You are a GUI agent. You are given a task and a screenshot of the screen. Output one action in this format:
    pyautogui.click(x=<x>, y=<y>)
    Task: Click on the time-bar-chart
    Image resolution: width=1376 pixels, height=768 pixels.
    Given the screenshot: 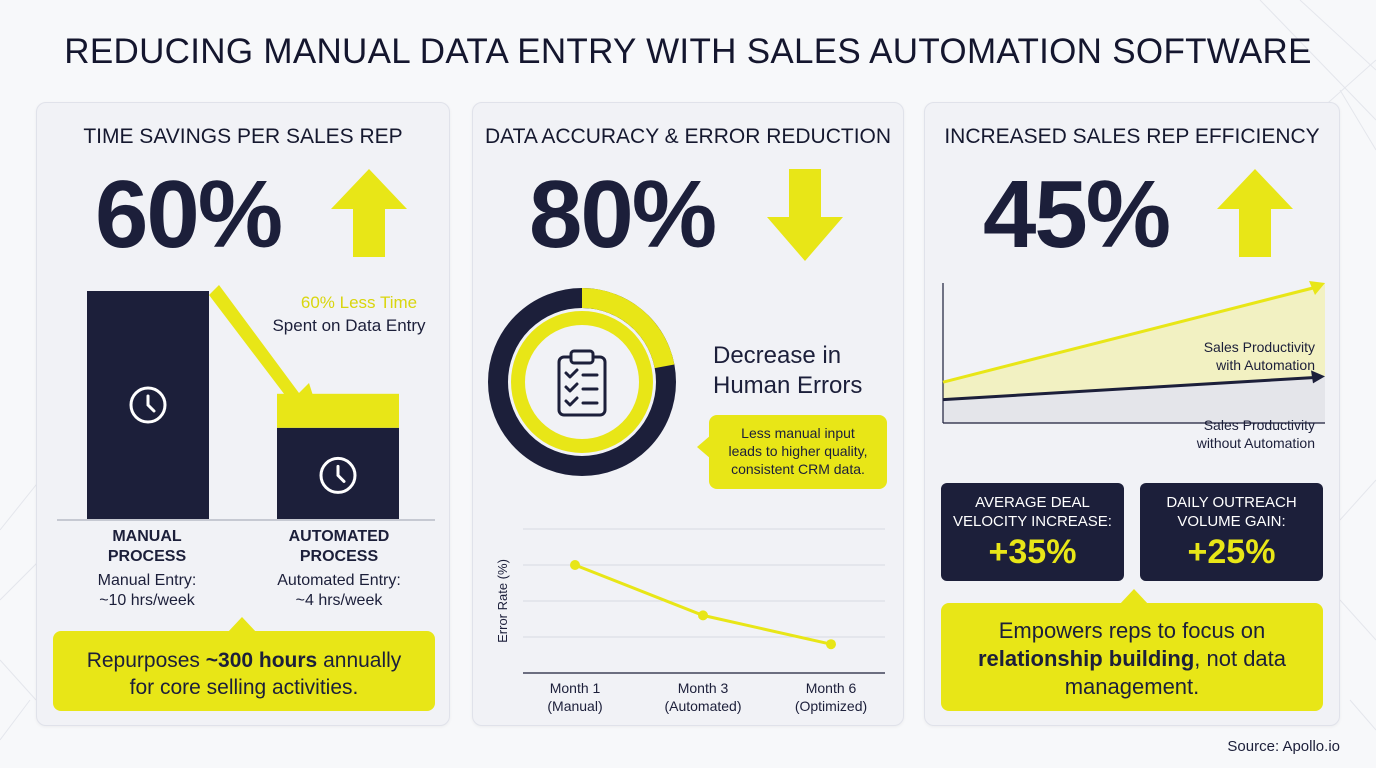 What is the action you would take?
    pyautogui.click(x=246, y=403)
    